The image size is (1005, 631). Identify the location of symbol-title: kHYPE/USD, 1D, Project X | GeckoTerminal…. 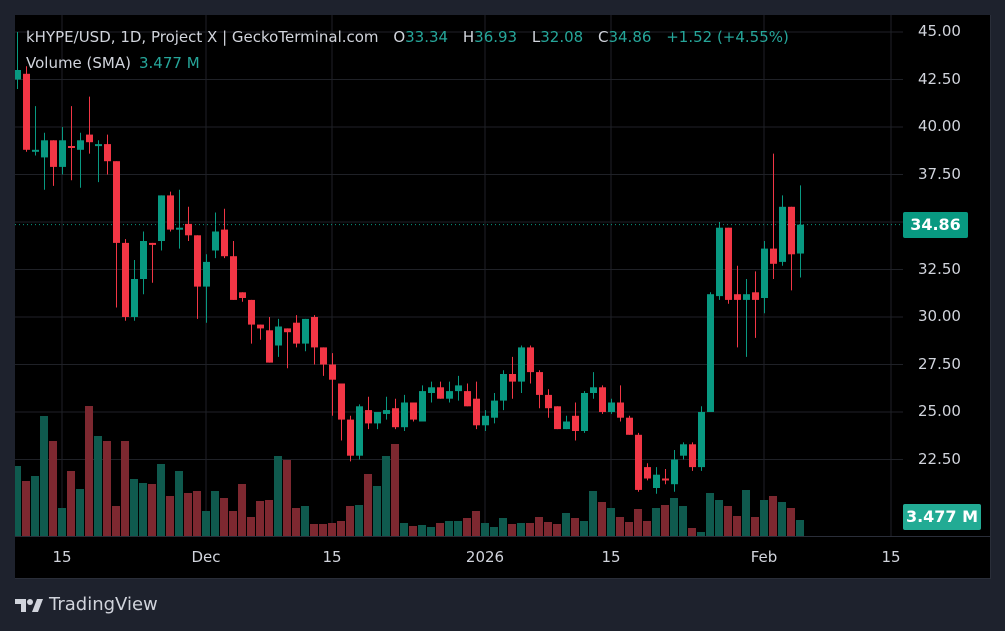
(202, 37).